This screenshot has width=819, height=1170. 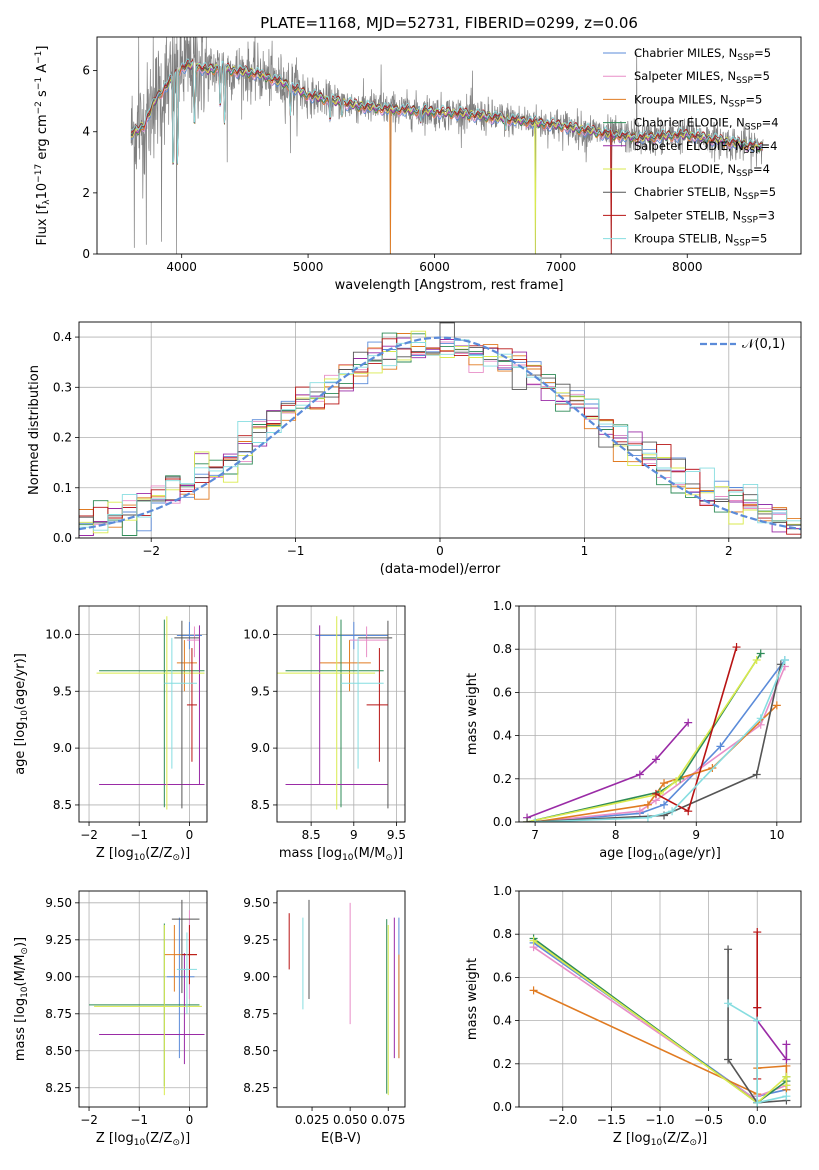 I want to click on legend-entry-salpeter_stelib: Salpeter STELIB, NSSP=3, so click(x=704, y=216).